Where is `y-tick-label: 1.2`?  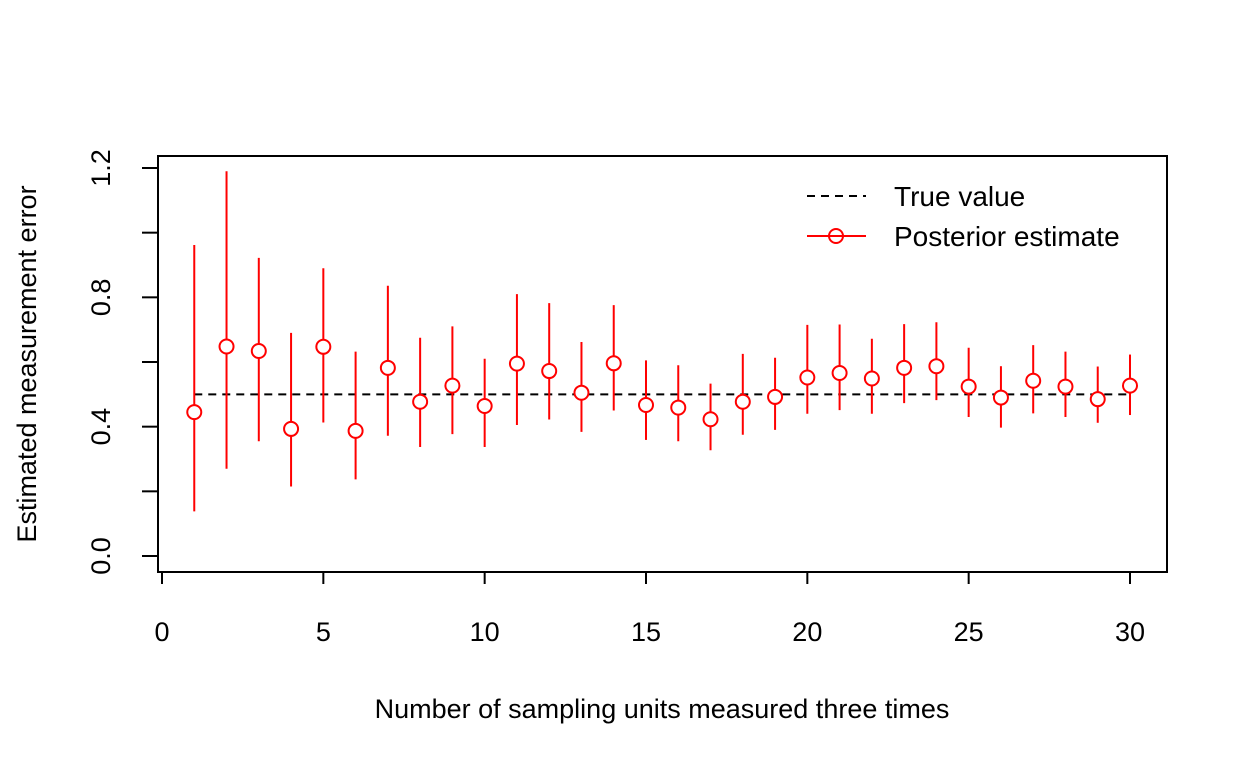 y-tick-label: 1.2 is located at coordinates (101, 168).